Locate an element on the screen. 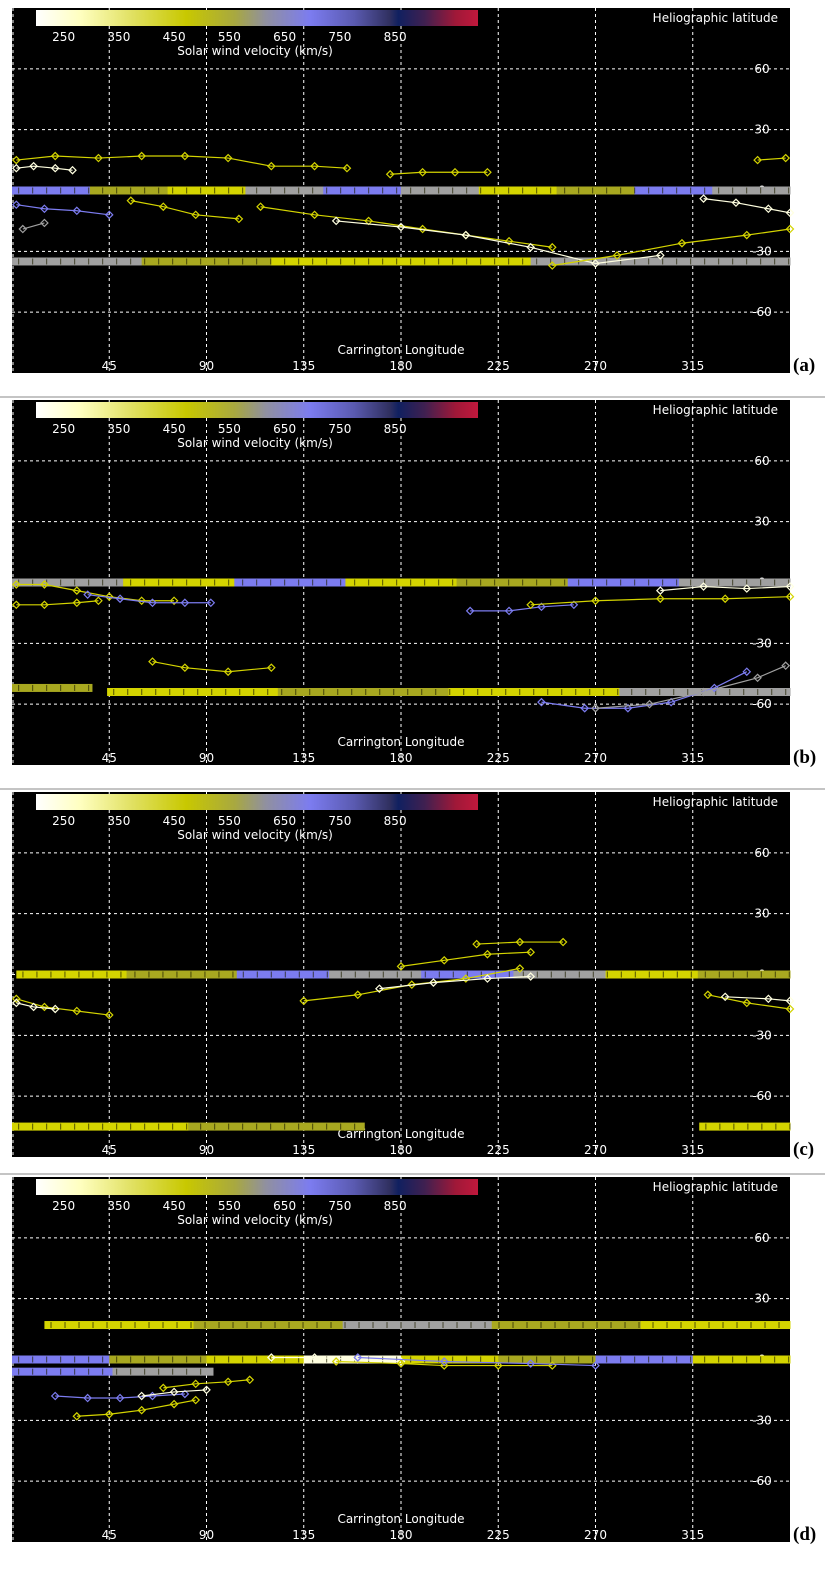  x-tick-label: 90 is located at coordinates (206, 758).